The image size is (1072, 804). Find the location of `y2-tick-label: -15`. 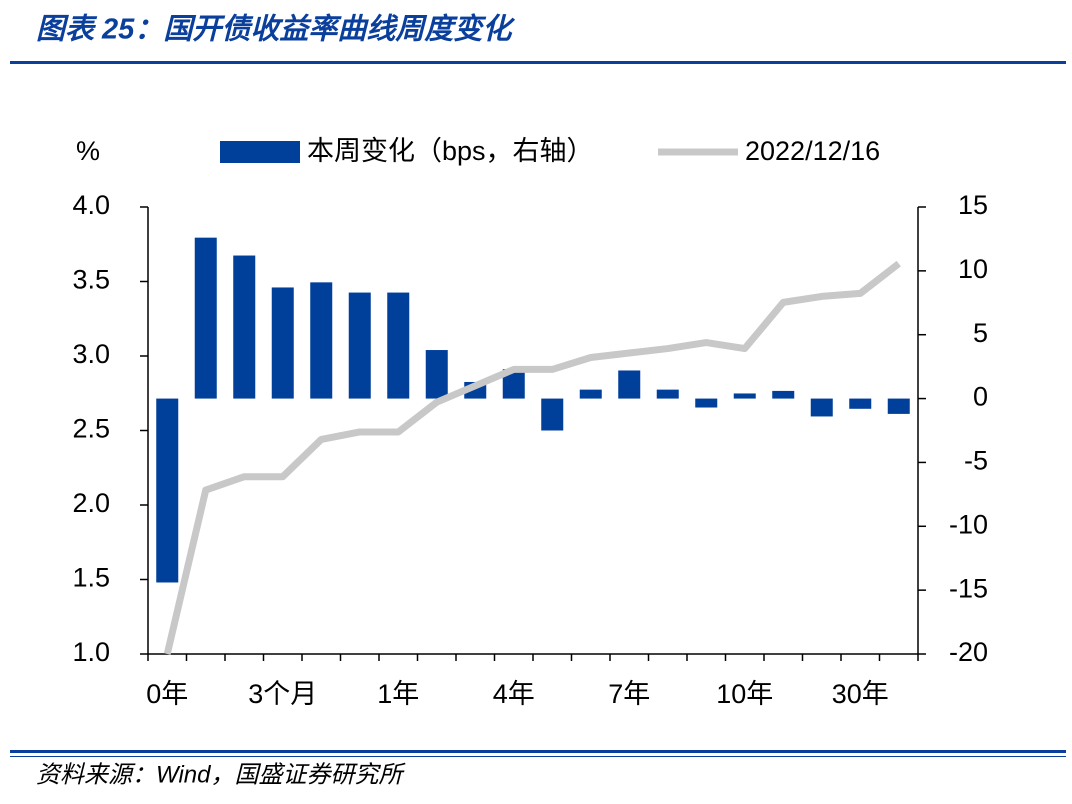

y2-tick-label: -15 is located at coordinates (968, 588).